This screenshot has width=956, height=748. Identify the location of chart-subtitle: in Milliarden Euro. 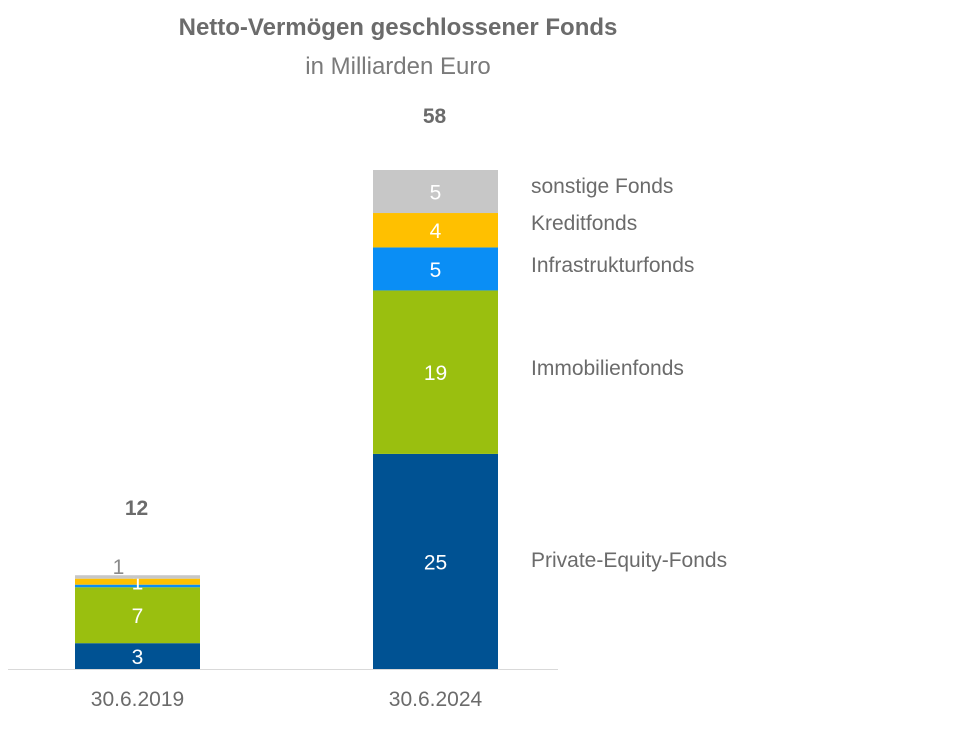
(397, 66).